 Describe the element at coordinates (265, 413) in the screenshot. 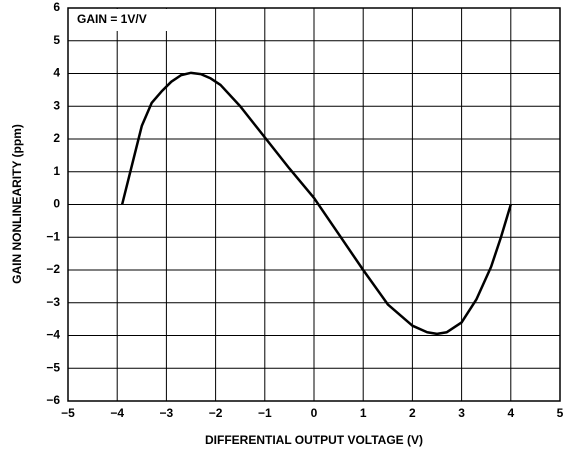

I see `x-tick-label: −1` at that location.